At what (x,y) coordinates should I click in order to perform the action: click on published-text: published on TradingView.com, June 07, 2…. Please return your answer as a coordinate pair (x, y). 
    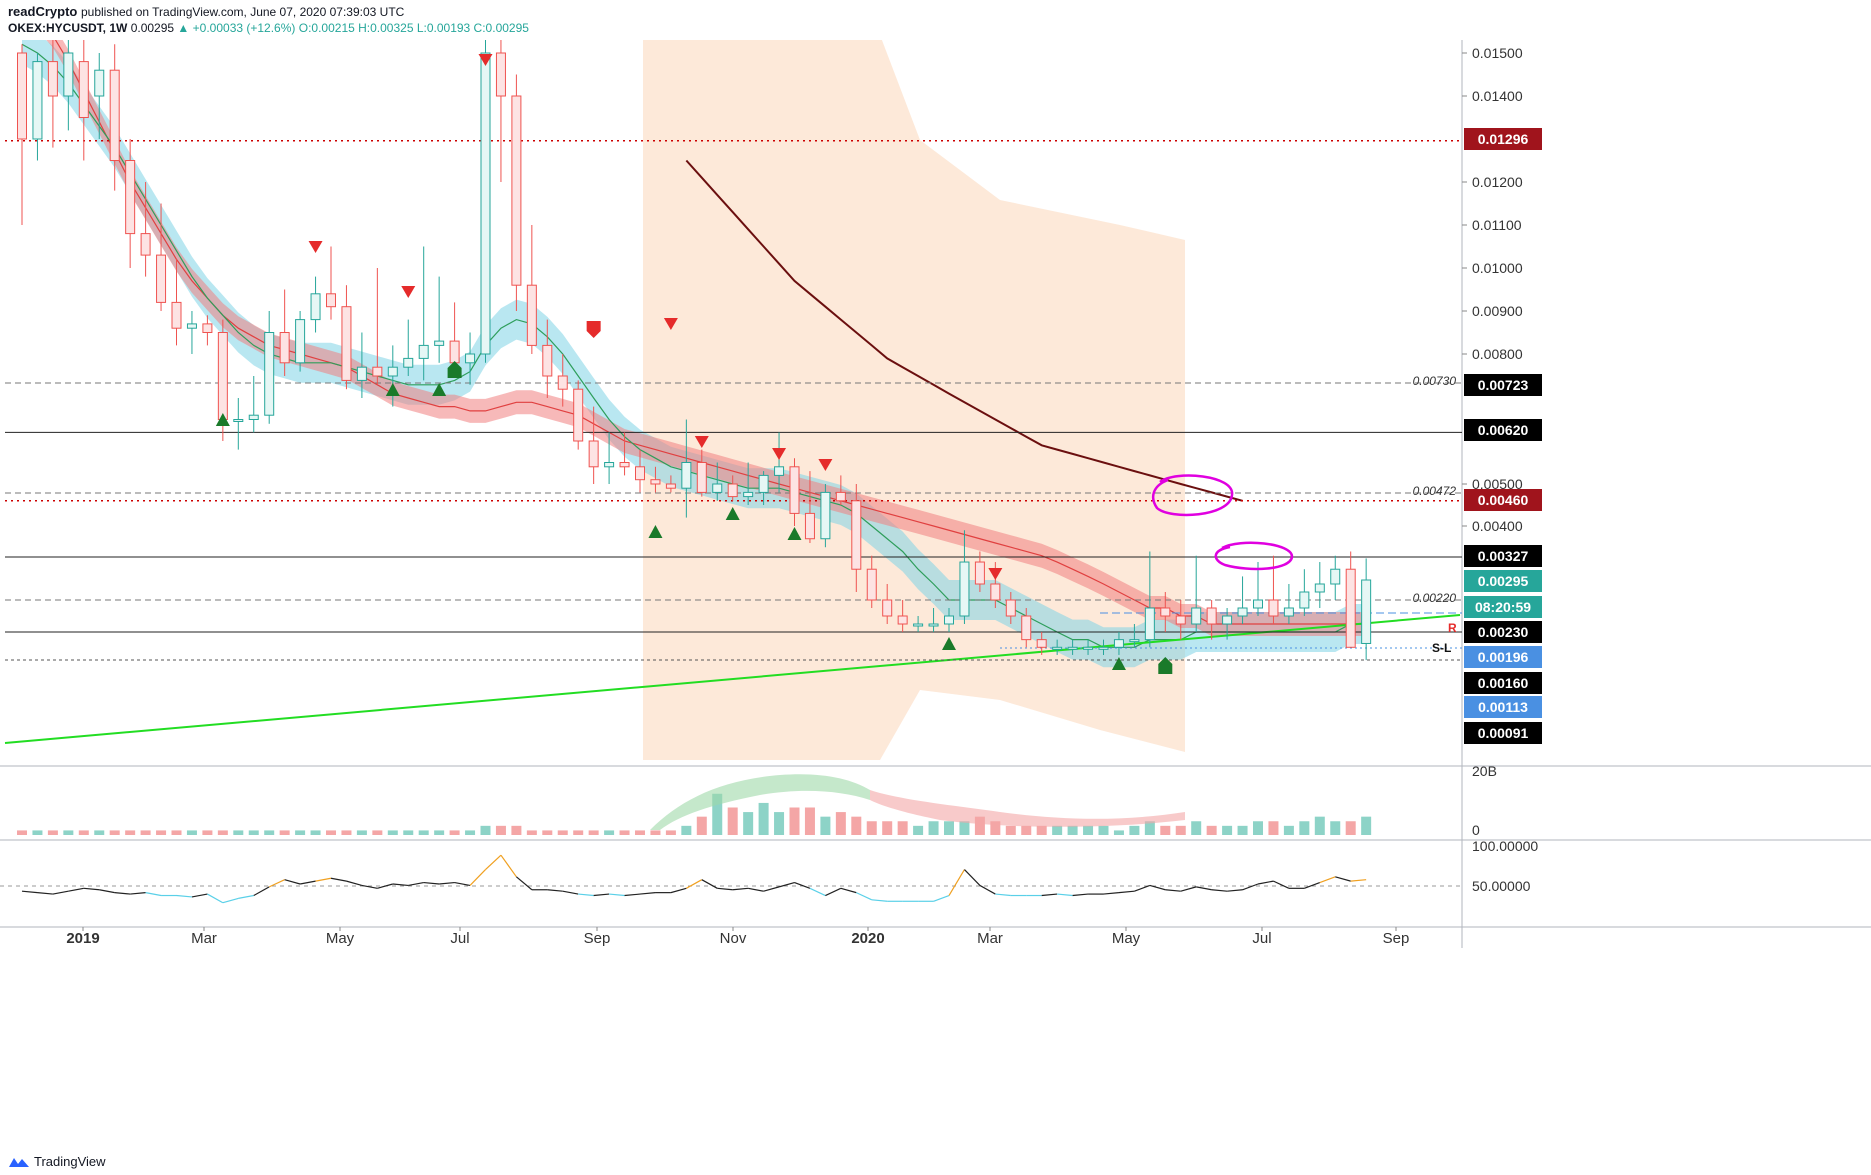
    Looking at the image, I should click on (242, 12).